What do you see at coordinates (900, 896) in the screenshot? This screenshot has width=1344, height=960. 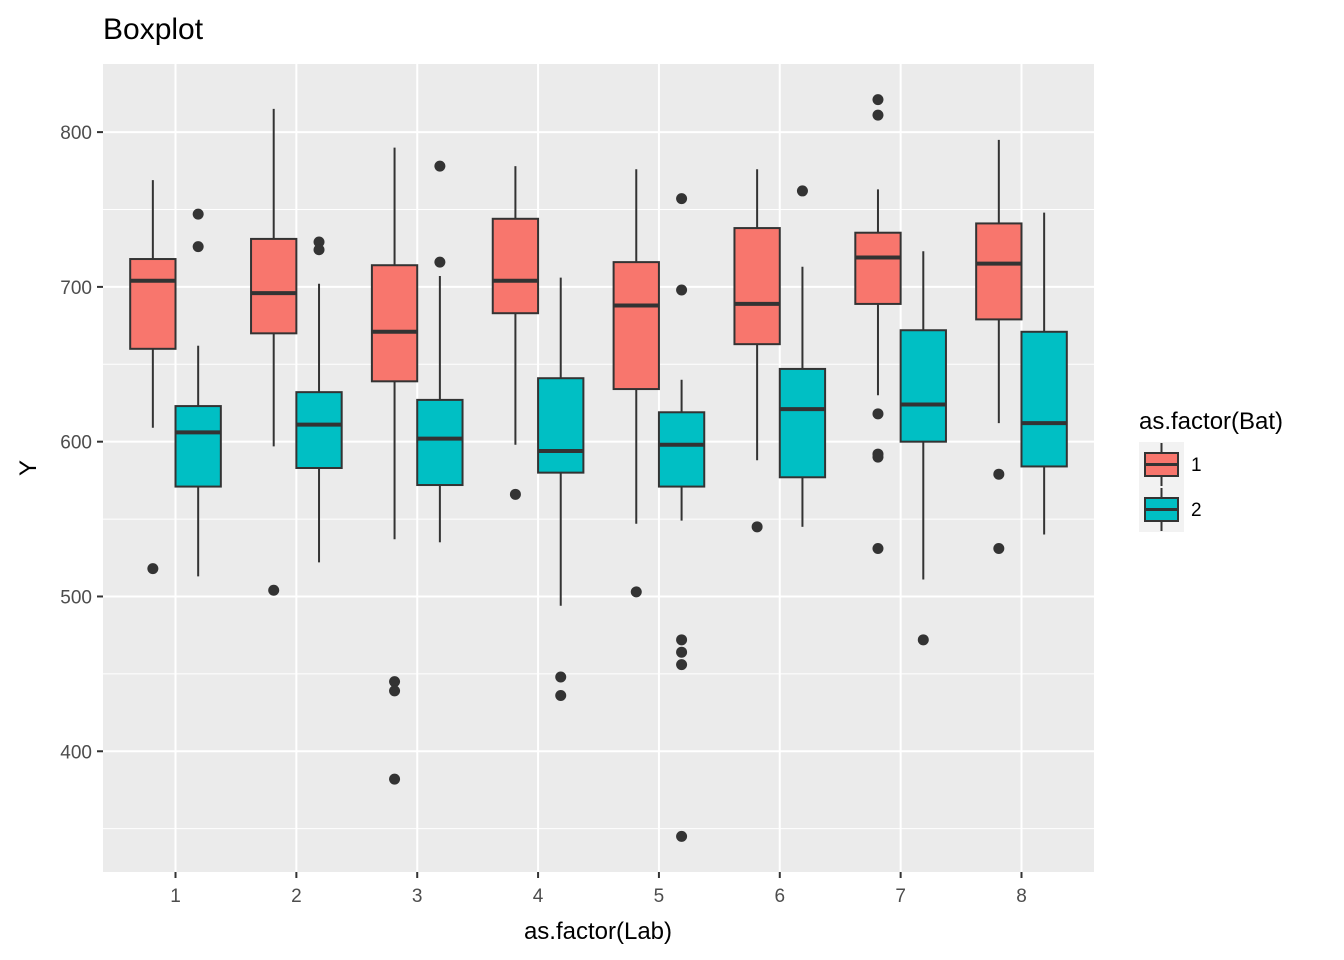 I see `x-tick-label: 7` at bounding box center [900, 896].